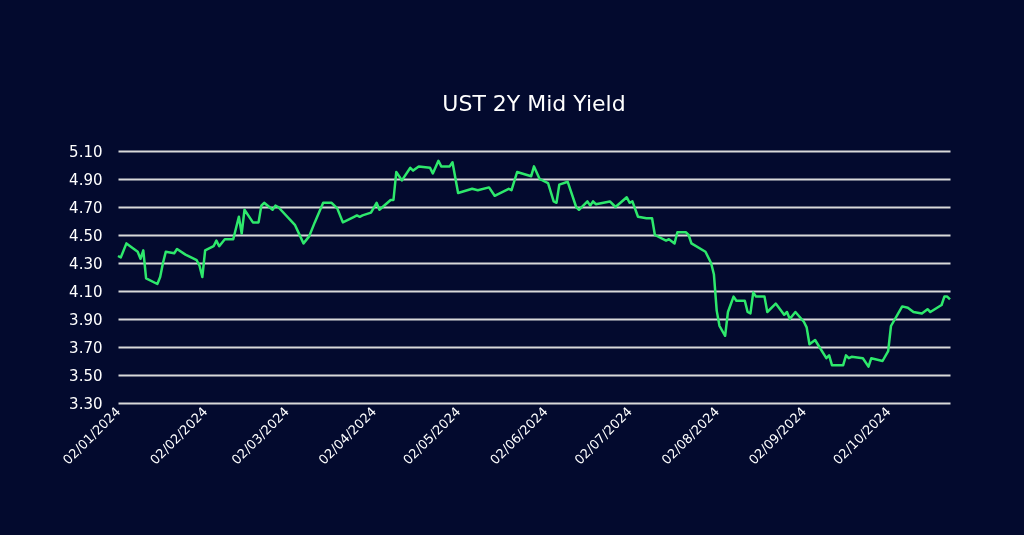  I want to click on chart-title: UST 2Y Mid Yield, so click(534, 103).